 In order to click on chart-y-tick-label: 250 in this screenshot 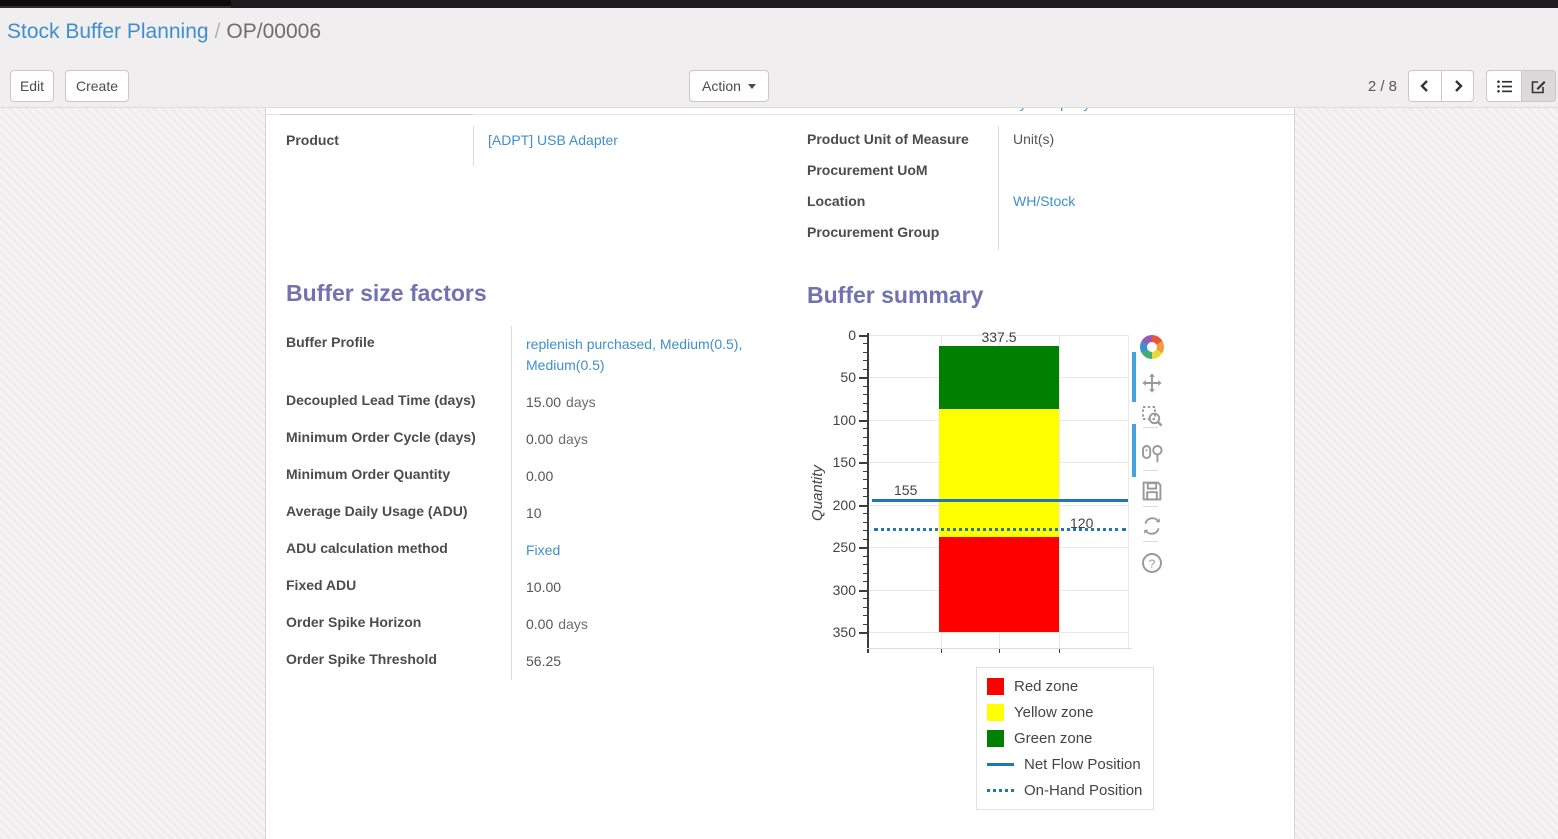, I will do `click(844, 547)`.